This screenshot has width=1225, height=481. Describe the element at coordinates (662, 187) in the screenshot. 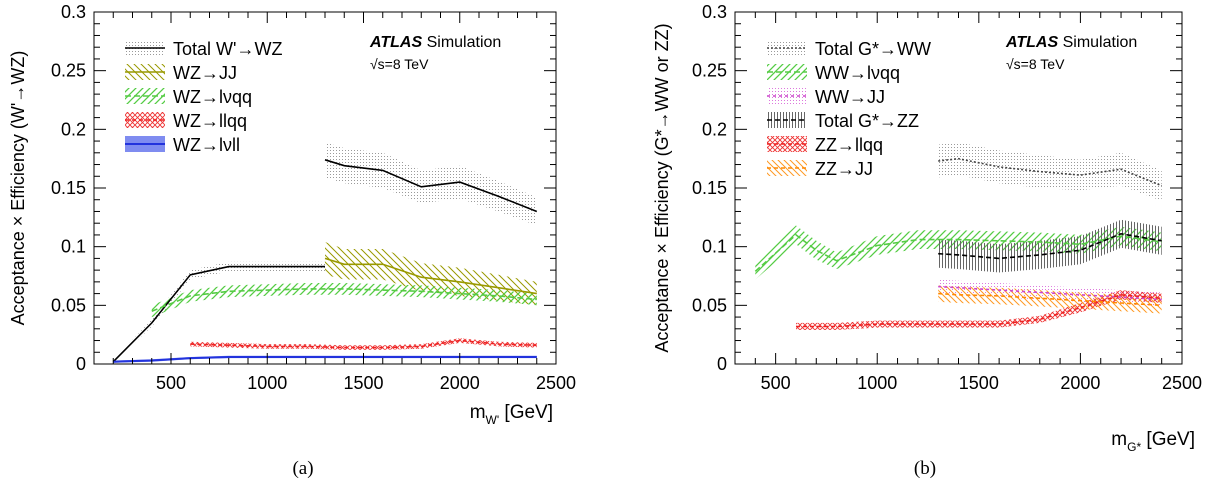

I see `y-axis-label: Acceptance × Efficiency (G*→WW or ZZ)` at that location.